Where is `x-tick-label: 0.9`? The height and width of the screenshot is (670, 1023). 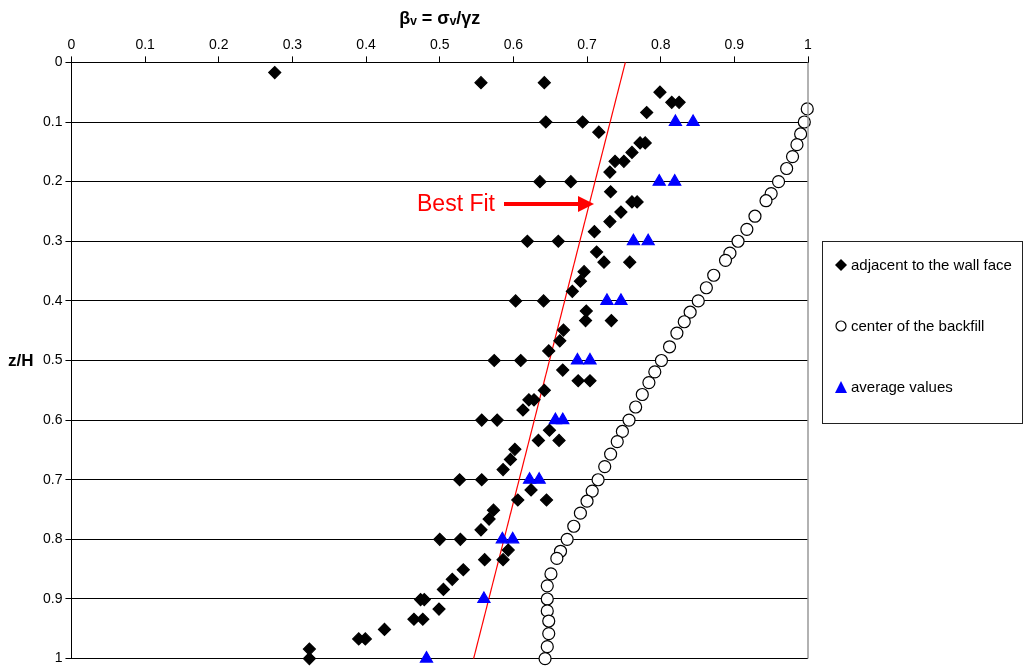
x-tick-label: 0.9 is located at coordinates (734, 43).